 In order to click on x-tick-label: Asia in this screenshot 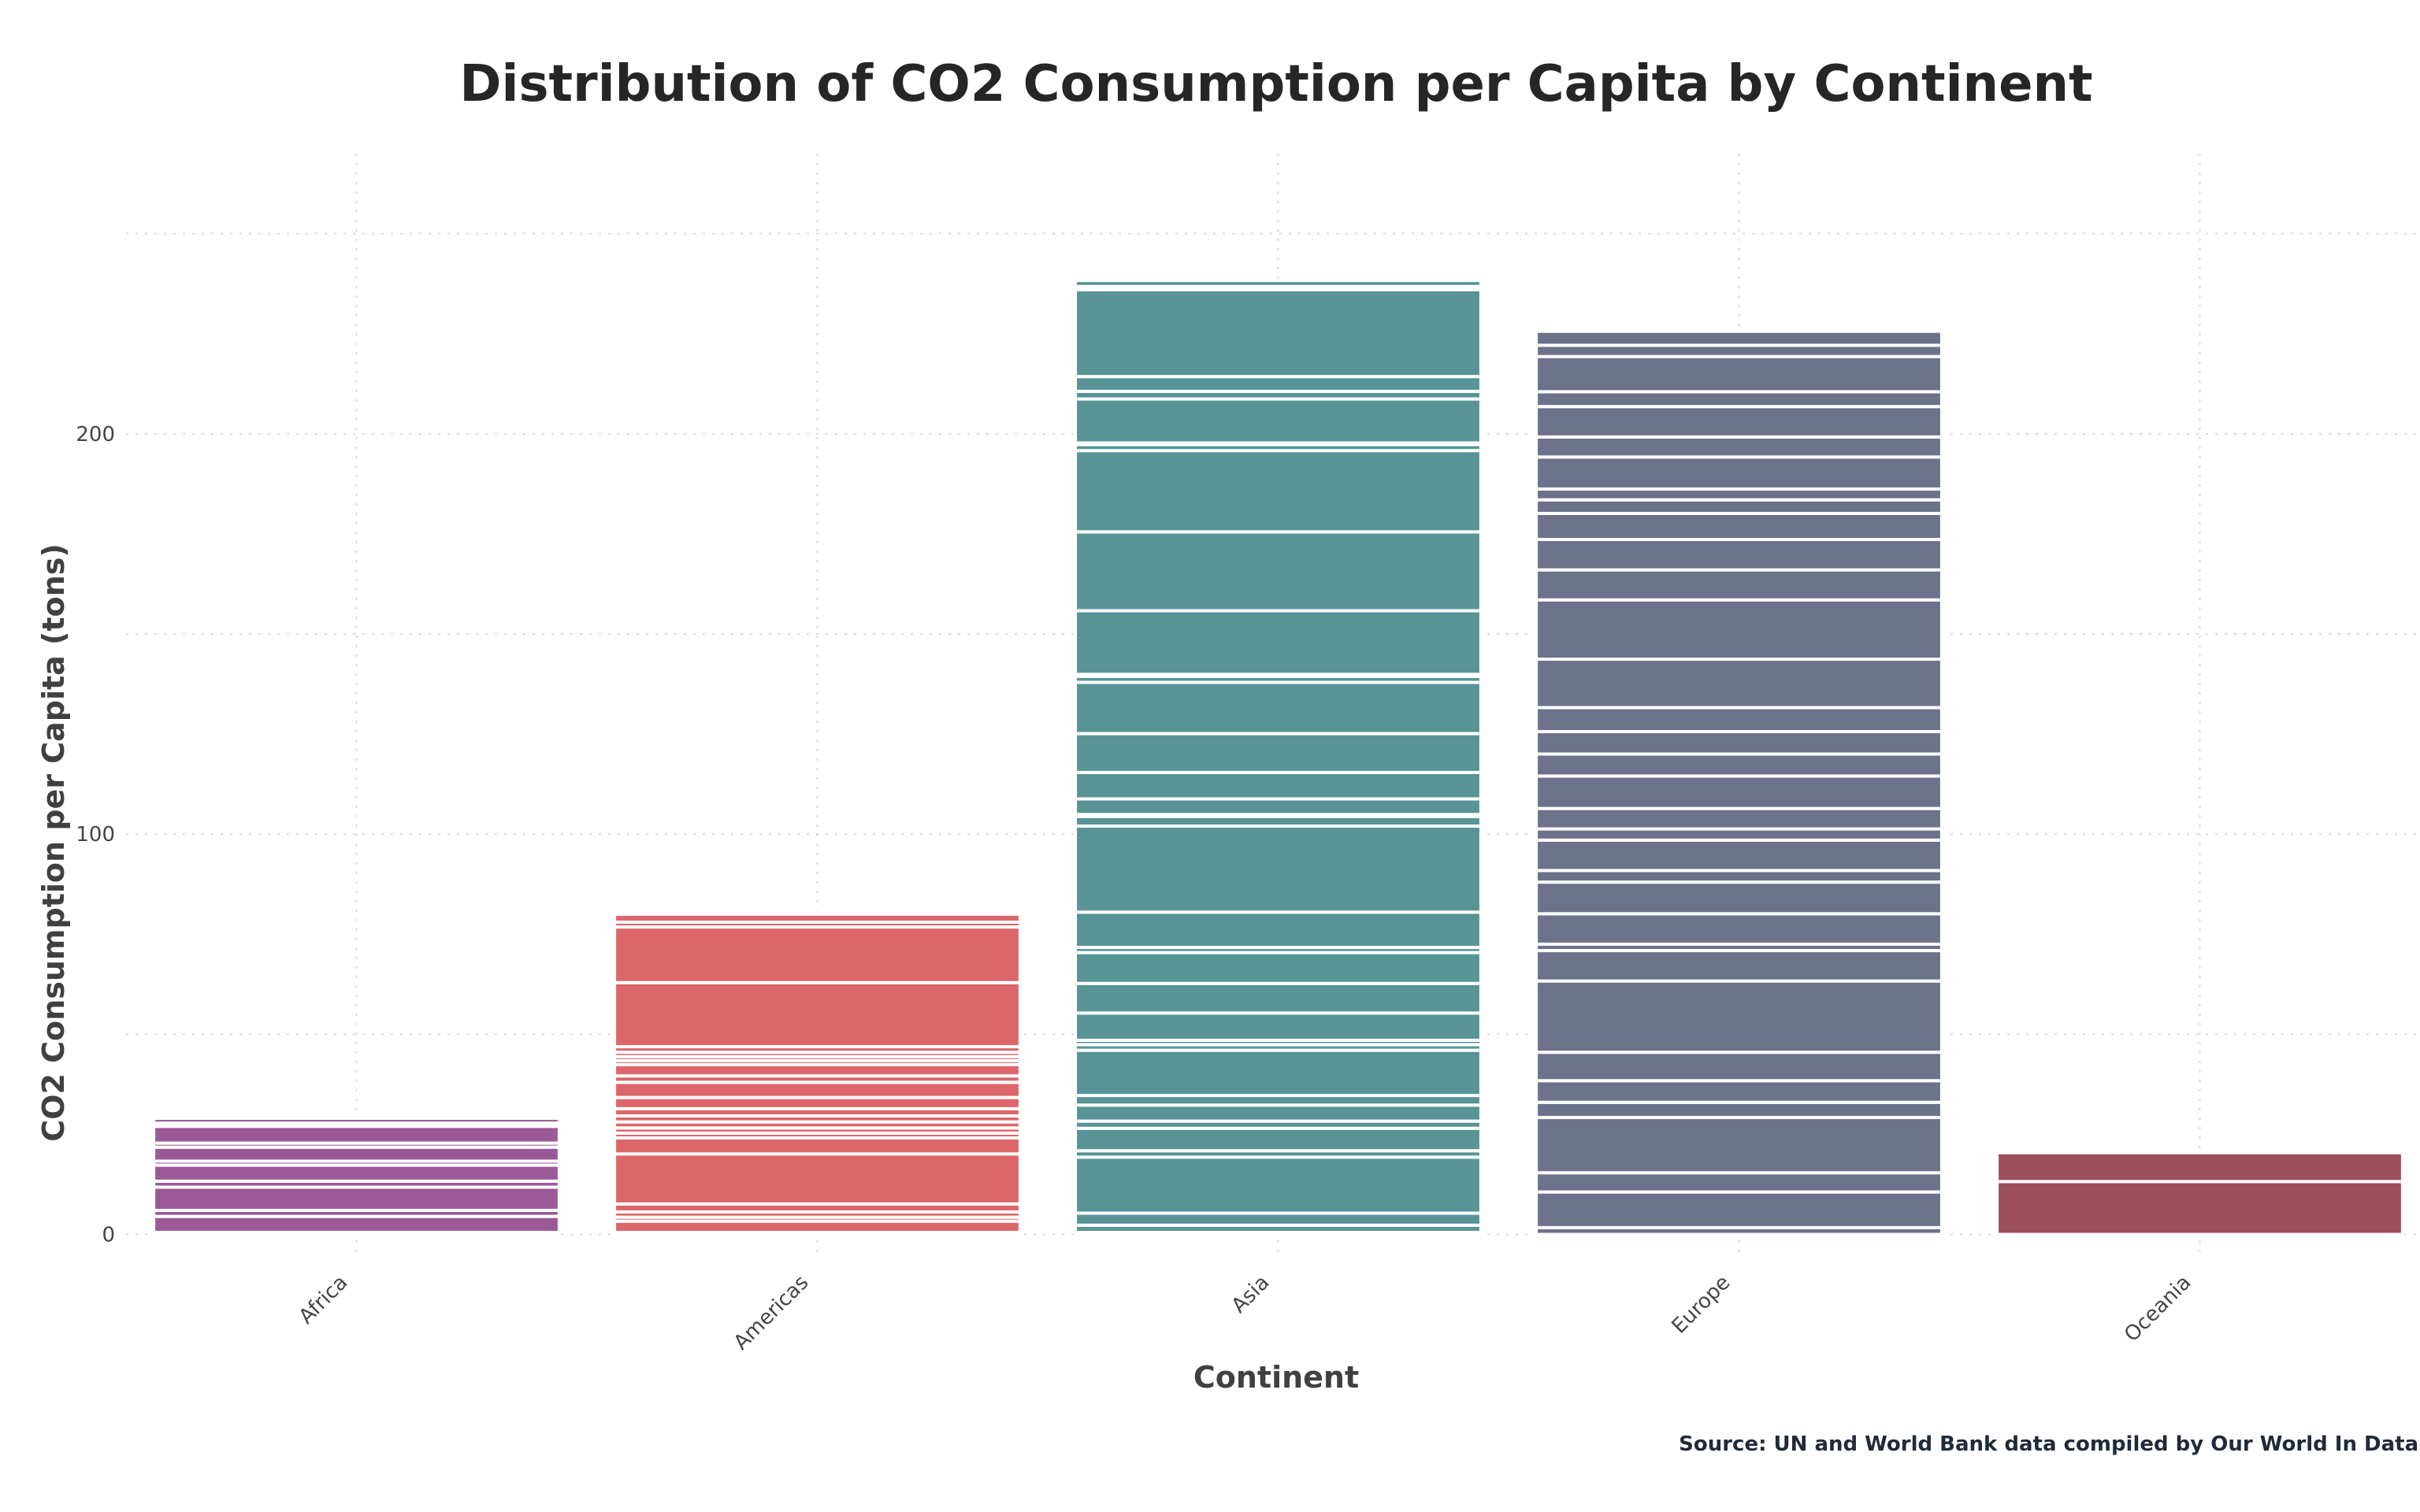, I will do `click(1251, 1294)`.